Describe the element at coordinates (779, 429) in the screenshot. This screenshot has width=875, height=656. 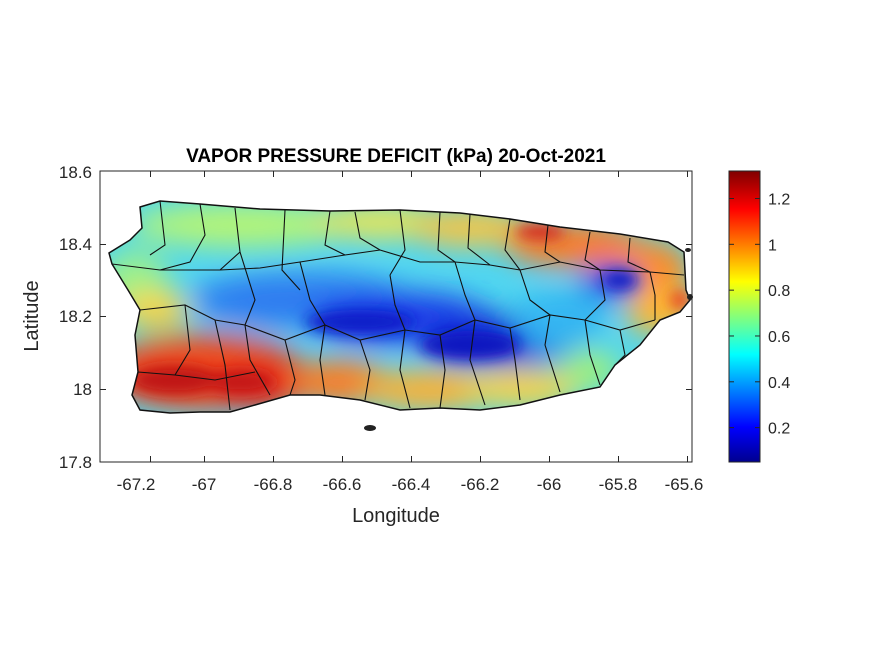
I see `colorbar-tick-label: 0.2` at that location.